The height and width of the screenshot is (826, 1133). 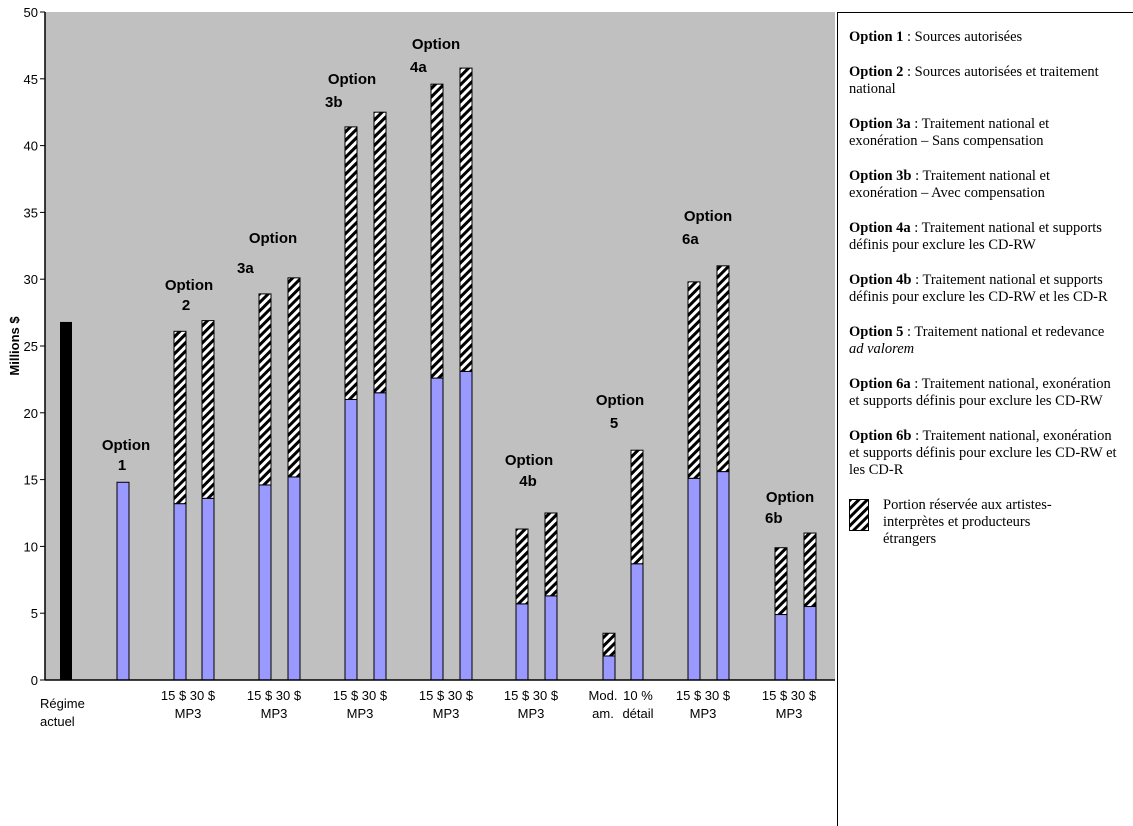 What do you see at coordinates (880, 280) in the screenshot?
I see `legend-item-name: Option 4b` at bounding box center [880, 280].